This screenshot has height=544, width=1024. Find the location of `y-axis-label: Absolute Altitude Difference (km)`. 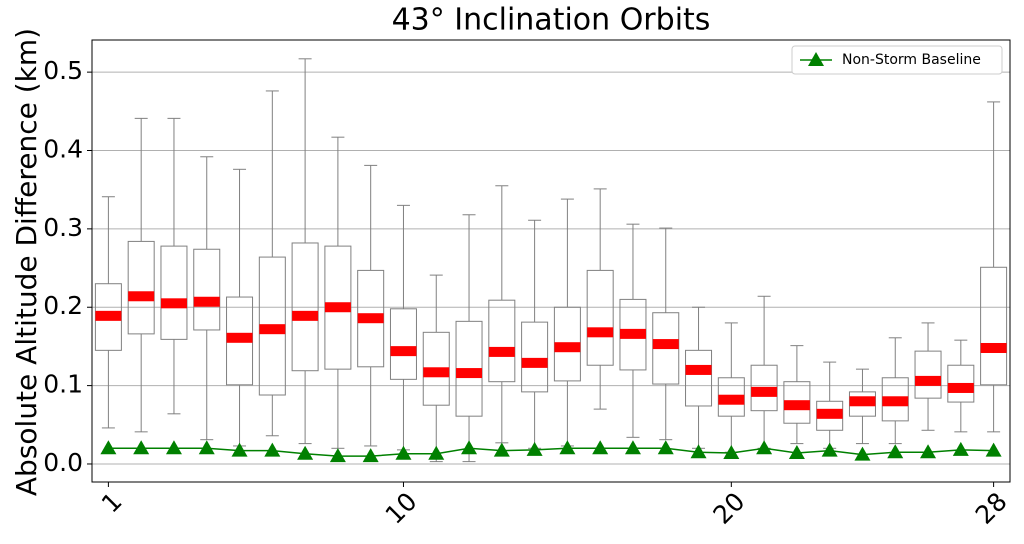

y-axis-label: Absolute Altitude Difference (km) is located at coordinates (26, 262).